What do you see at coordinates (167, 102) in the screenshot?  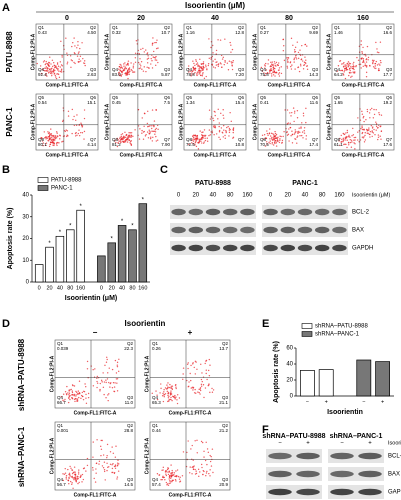 I see `quadrant-value: 7.5` at bounding box center [167, 102].